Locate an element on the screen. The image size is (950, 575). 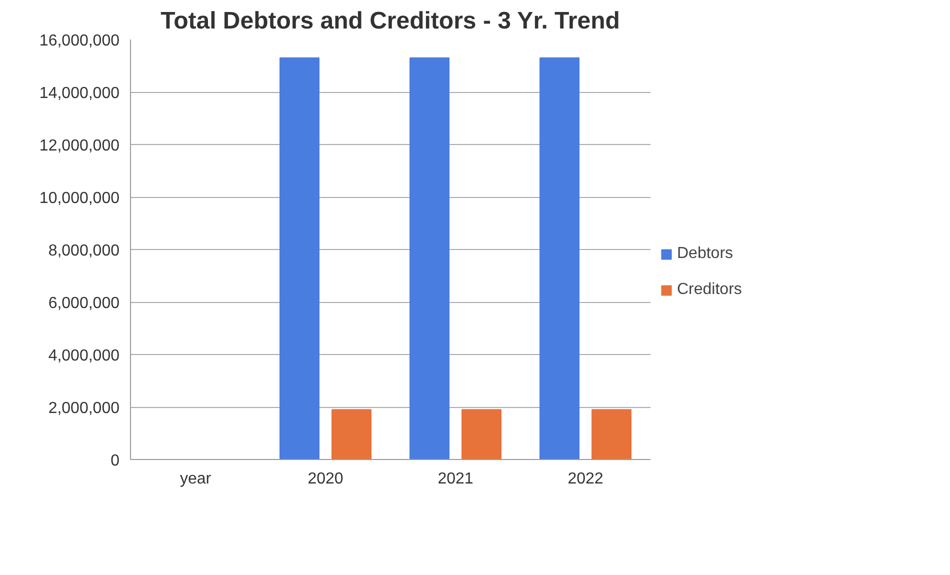
y-tick-label: 10,000,000 is located at coordinates (79, 198).